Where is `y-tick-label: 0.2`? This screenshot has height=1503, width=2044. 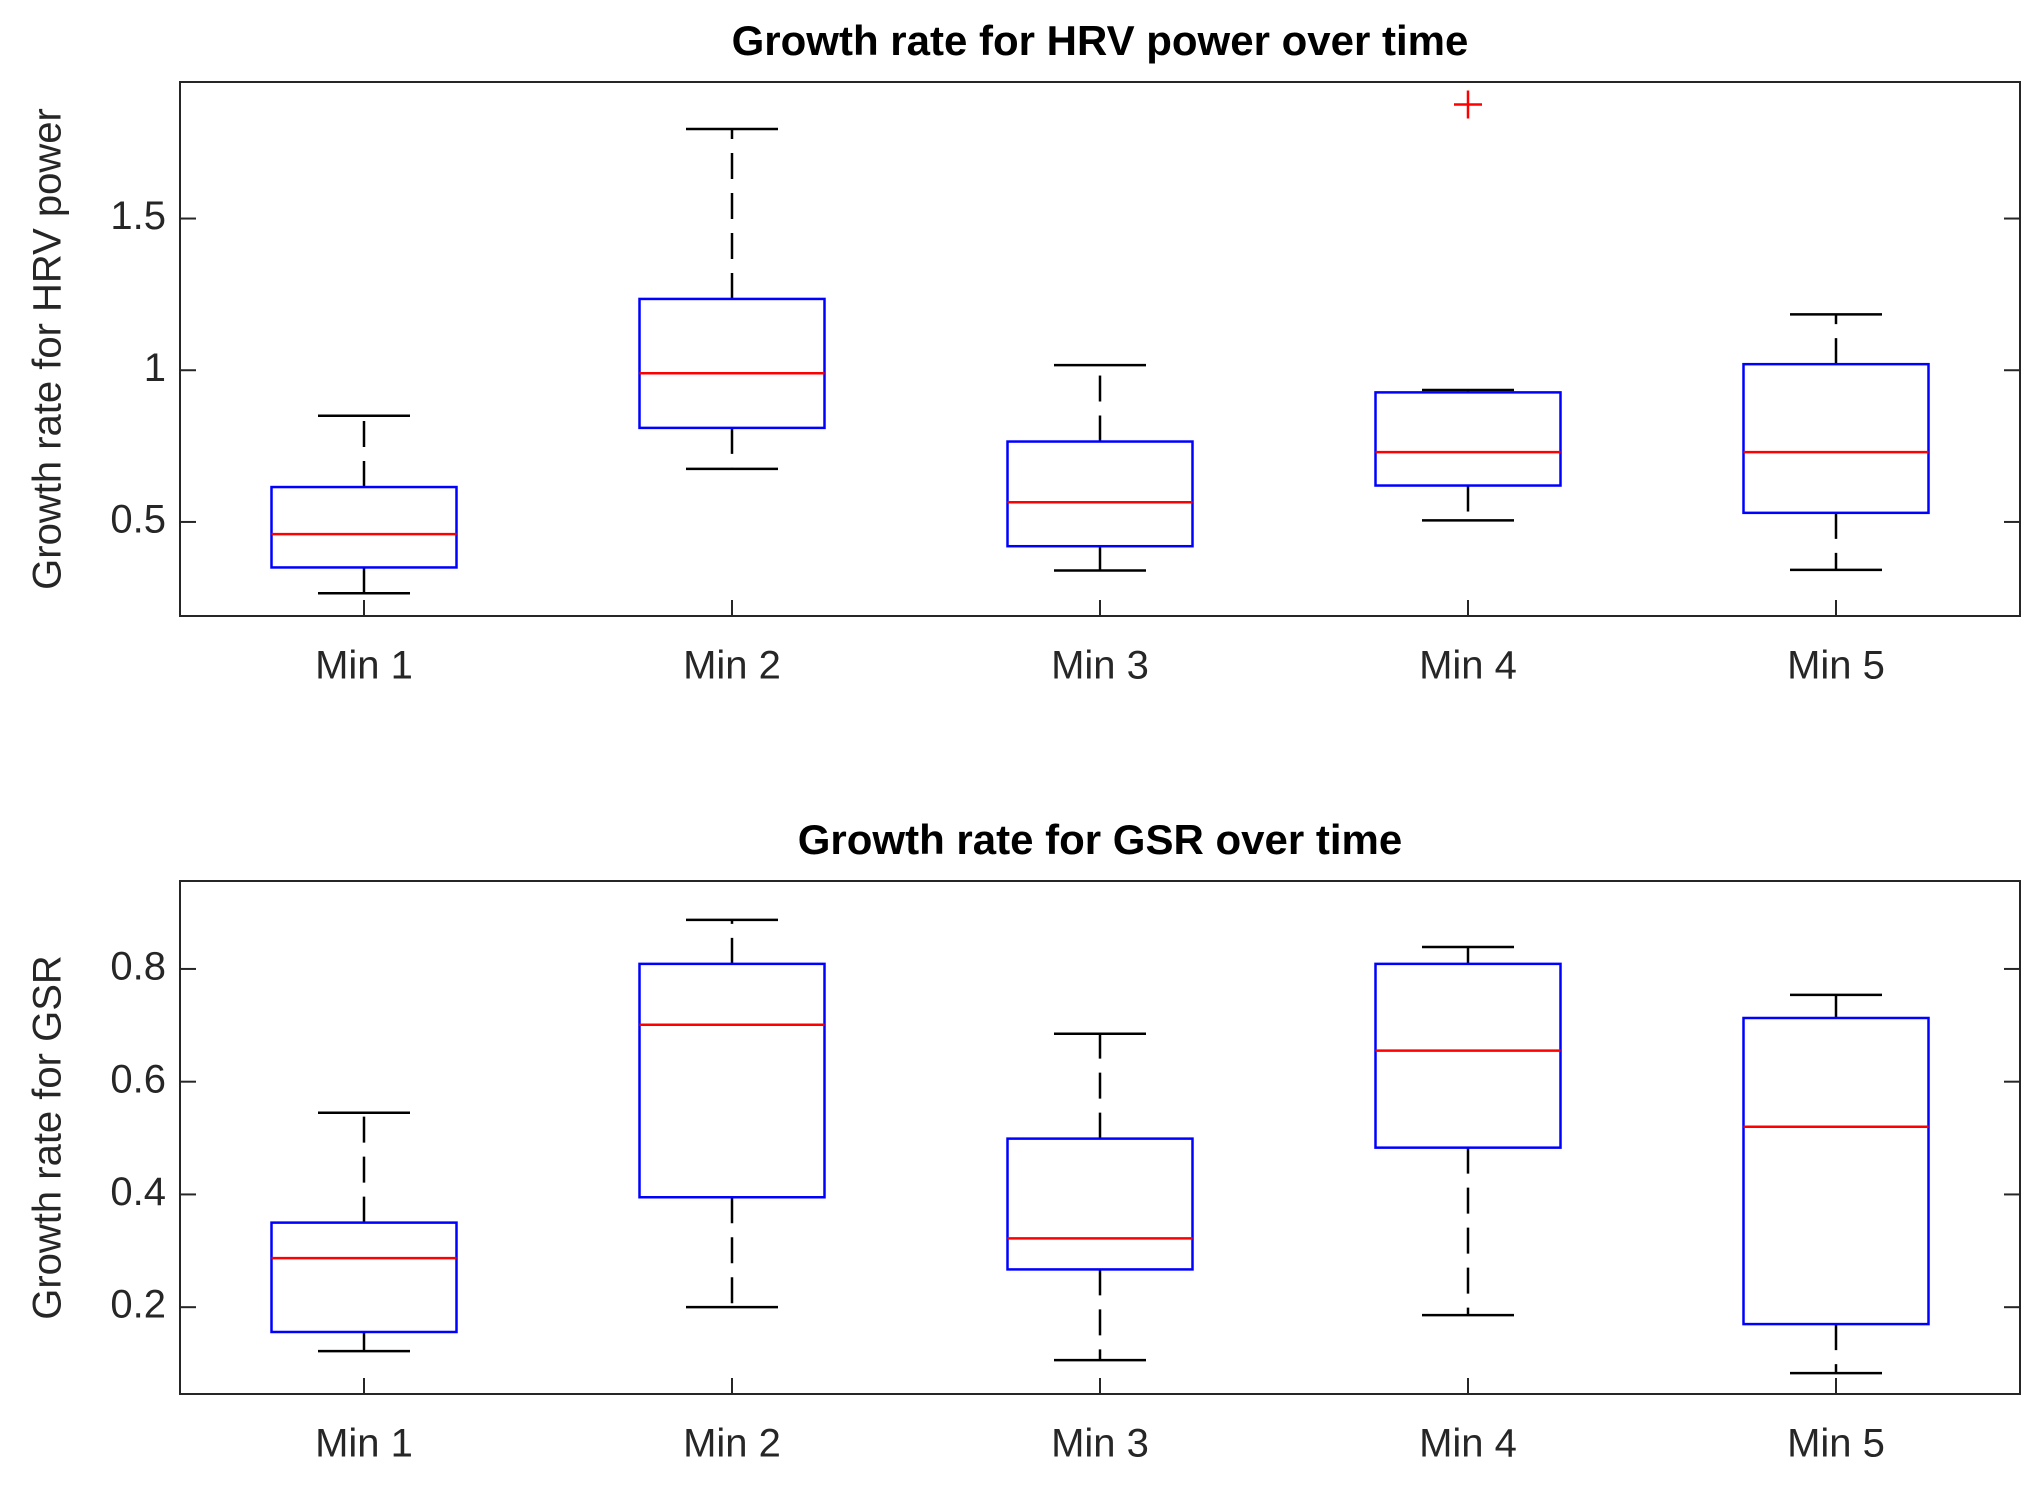 y-tick-label: 0.2 is located at coordinates (138, 1305).